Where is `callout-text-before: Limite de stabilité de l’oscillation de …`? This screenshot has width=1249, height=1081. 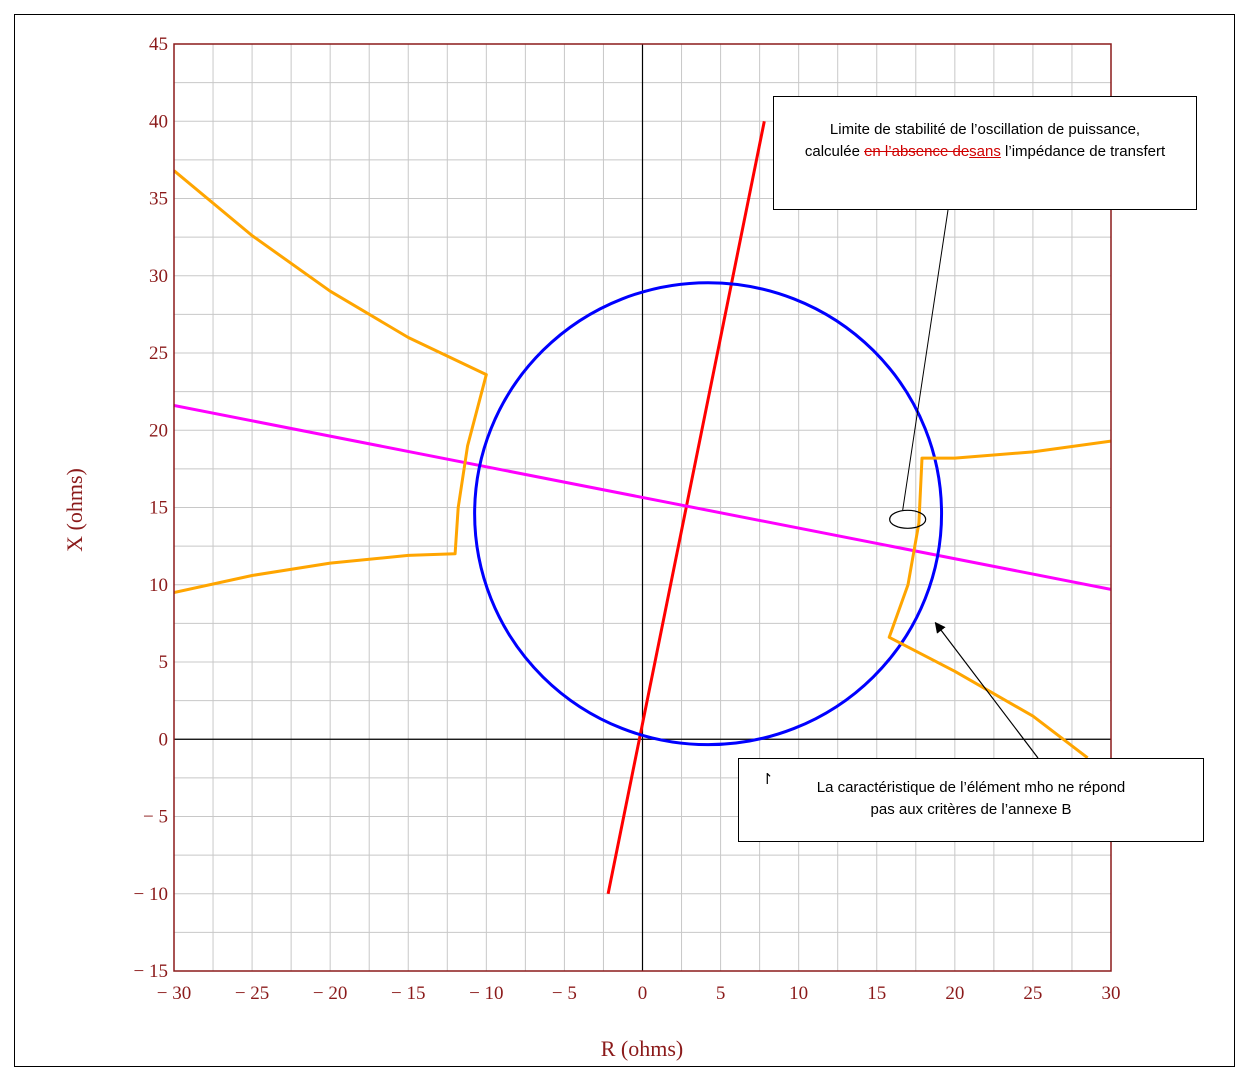 callout-text-before: Limite de stabilité de l’oscillation de … is located at coordinates (972, 140).